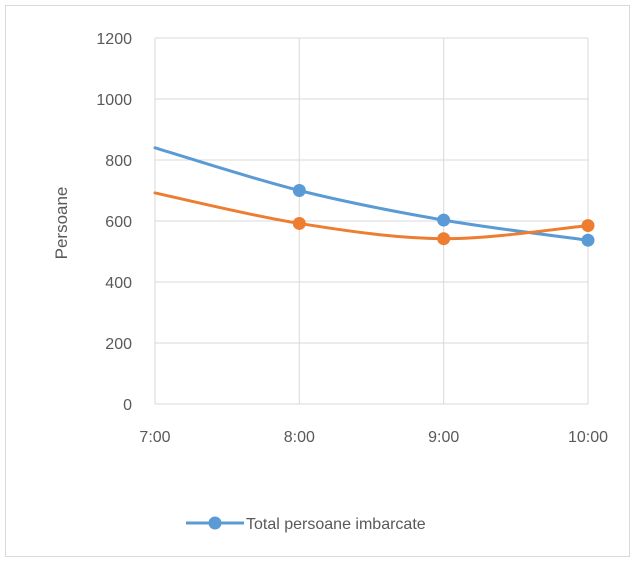 This screenshot has height=563, width=637. I want to click on y-tick-label: 800, so click(118, 161).